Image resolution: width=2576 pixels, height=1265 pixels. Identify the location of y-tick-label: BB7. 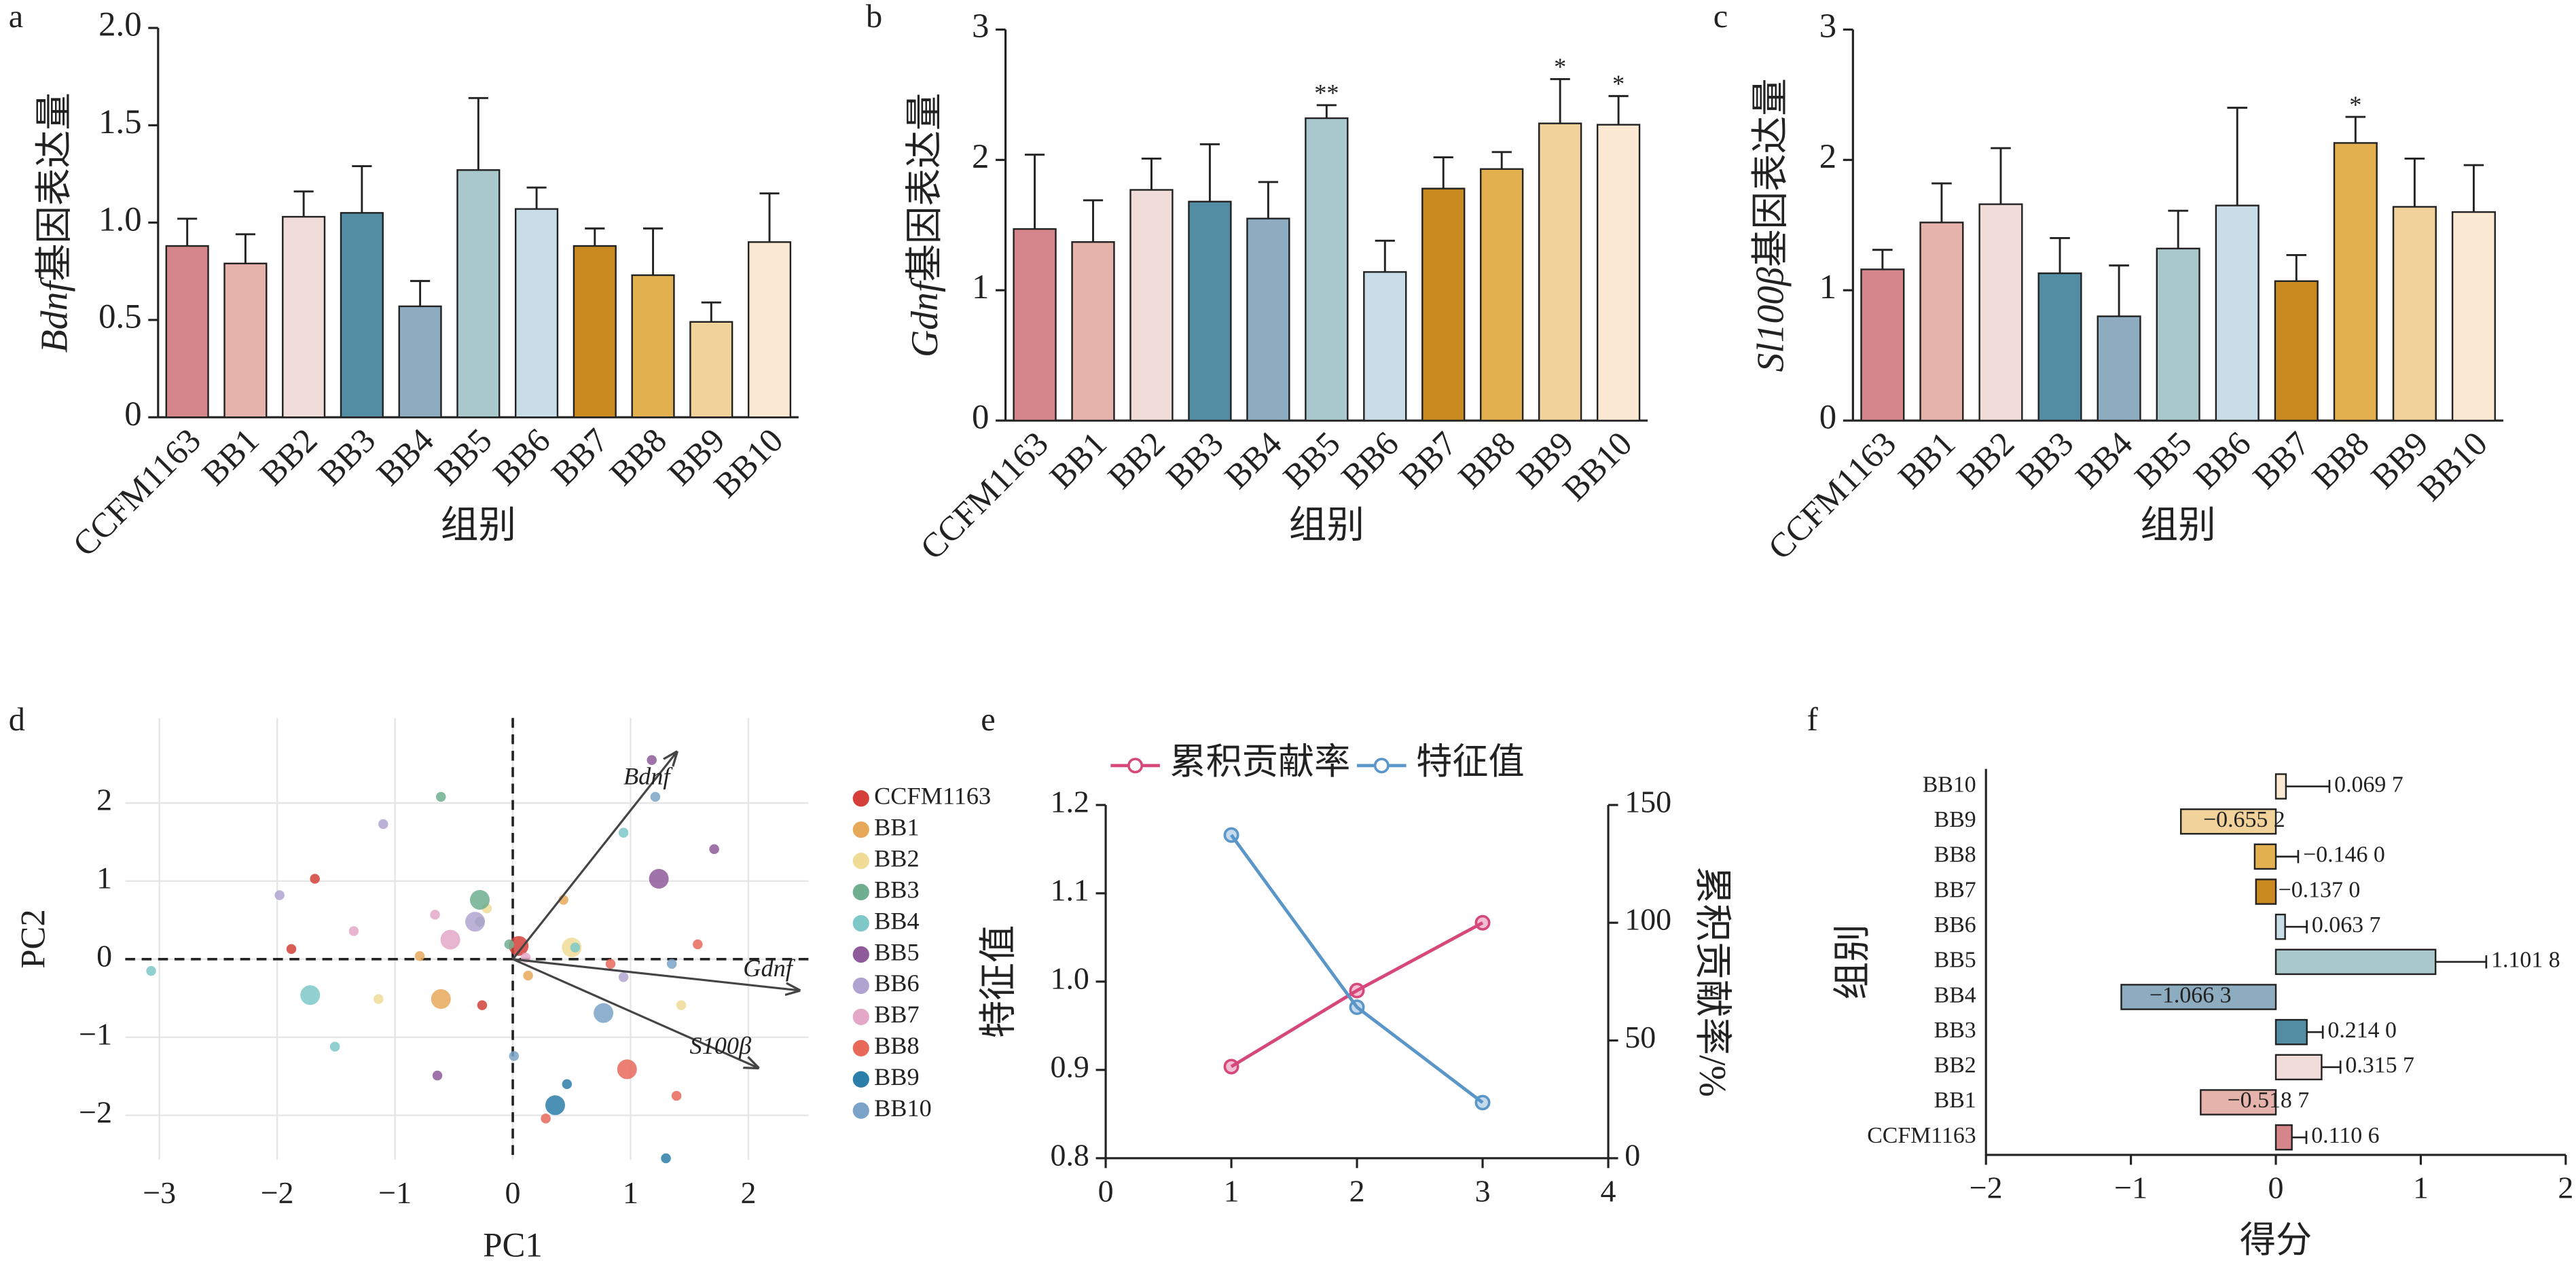
(1955, 889).